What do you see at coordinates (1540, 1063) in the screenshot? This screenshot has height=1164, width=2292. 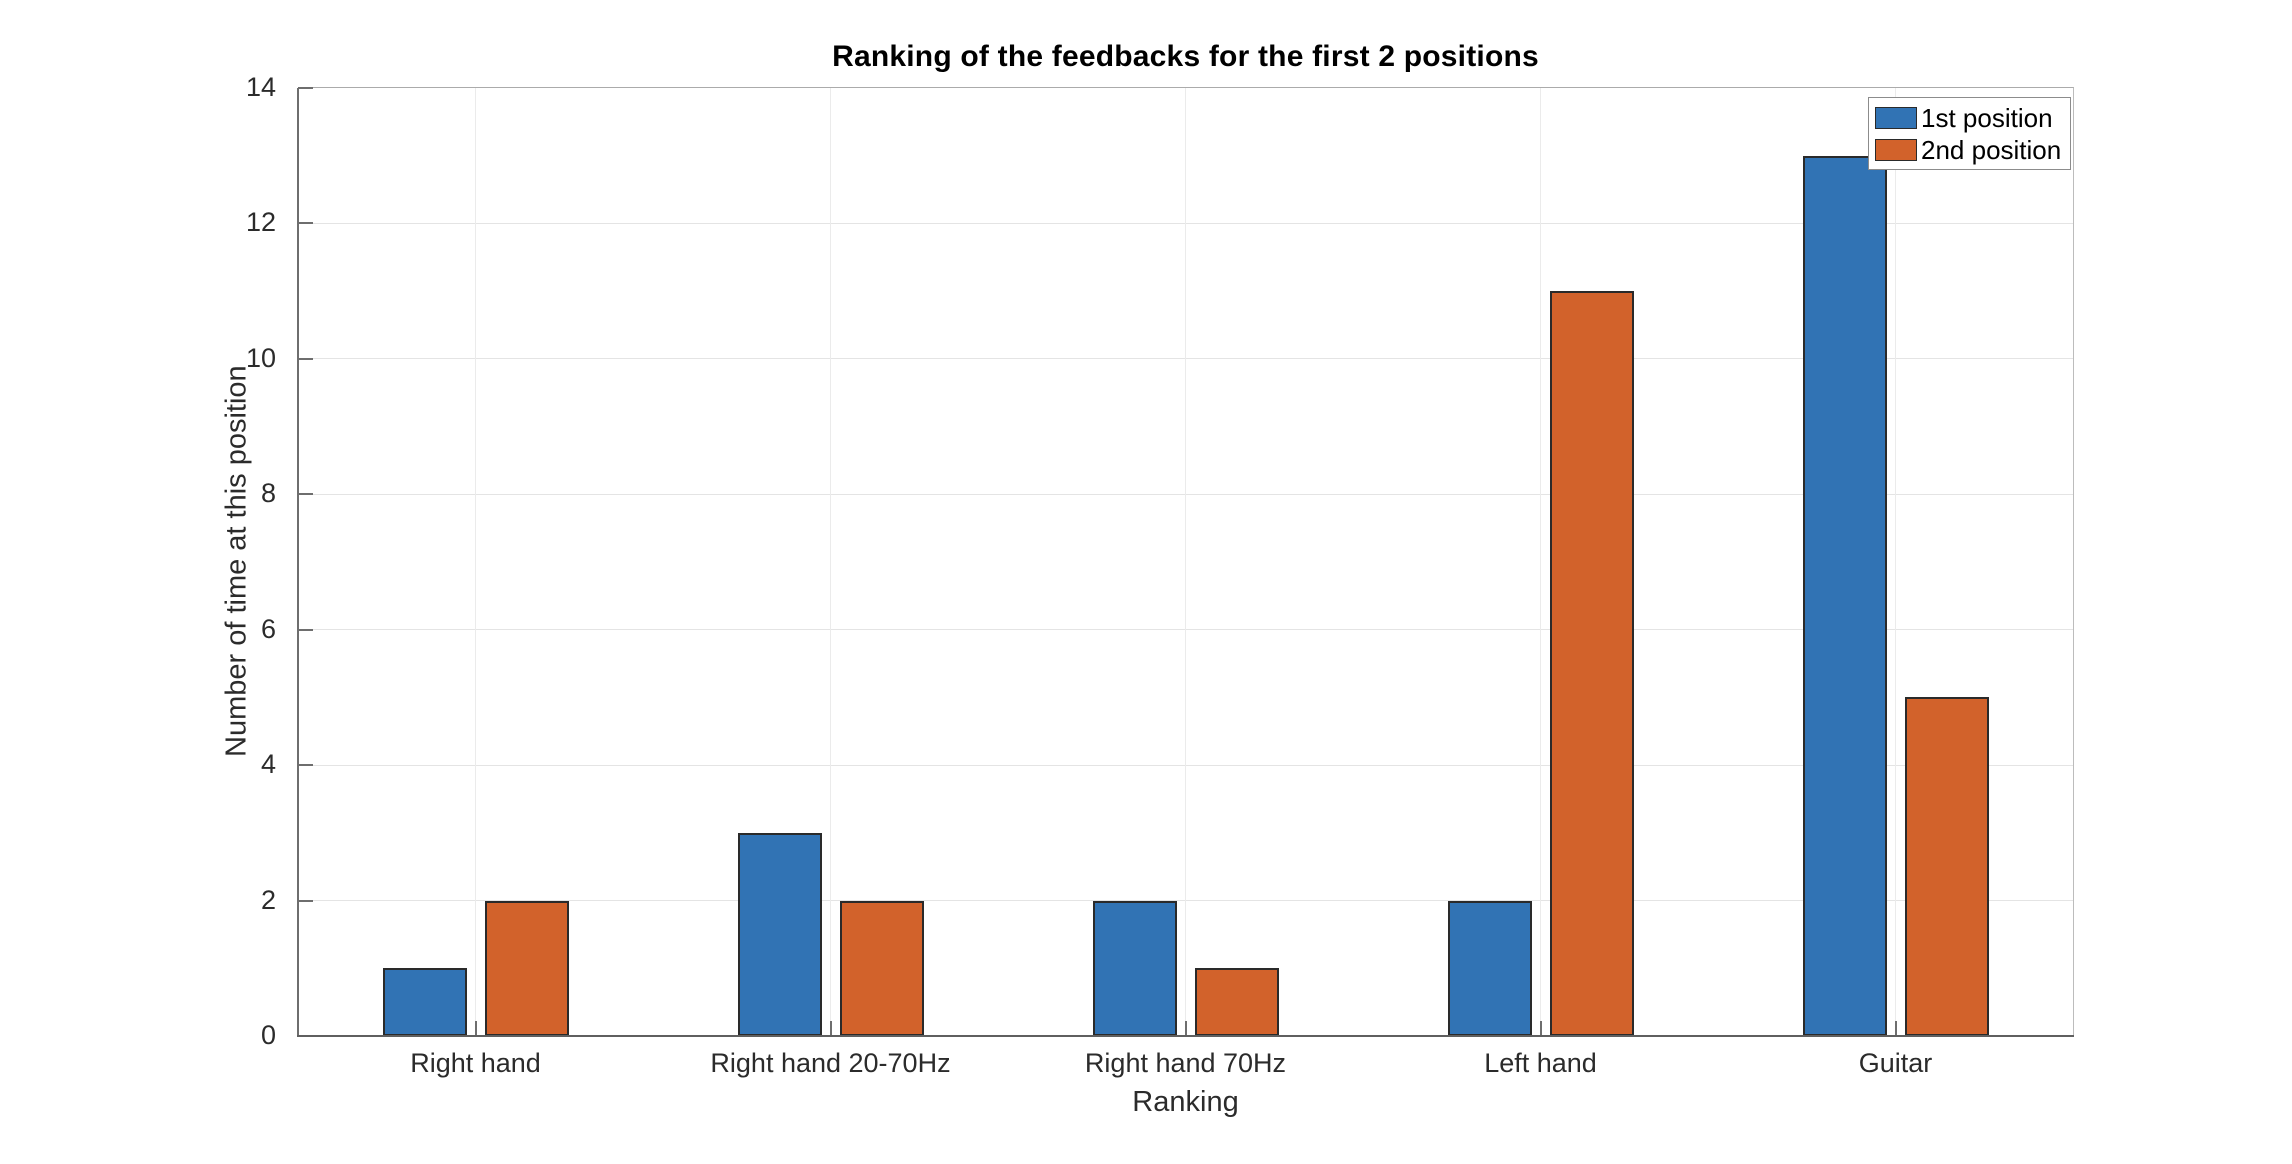 I see `x-tick-label: Left hand` at bounding box center [1540, 1063].